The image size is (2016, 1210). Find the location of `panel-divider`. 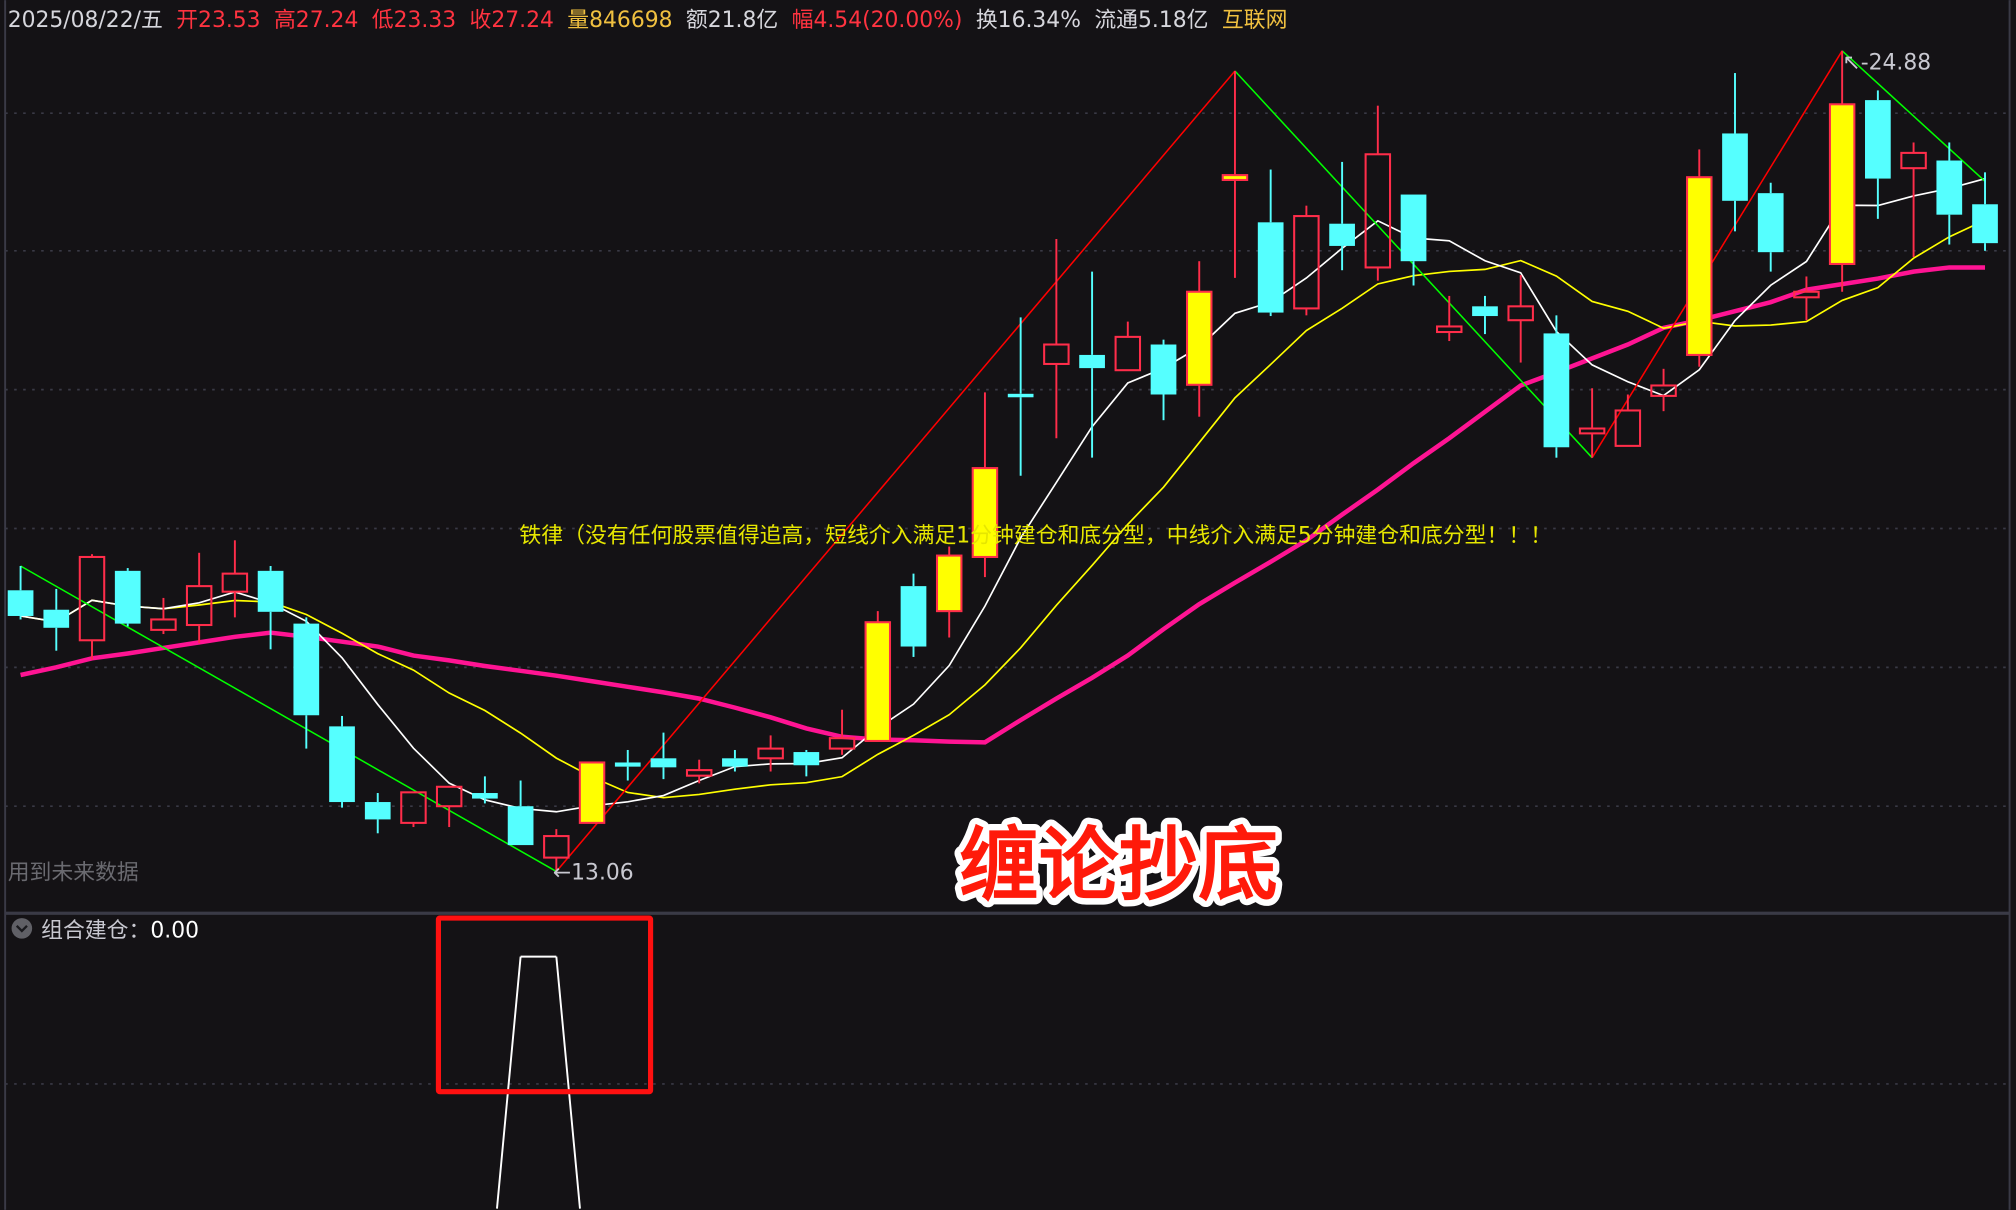

panel-divider is located at coordinates (1007, 913).